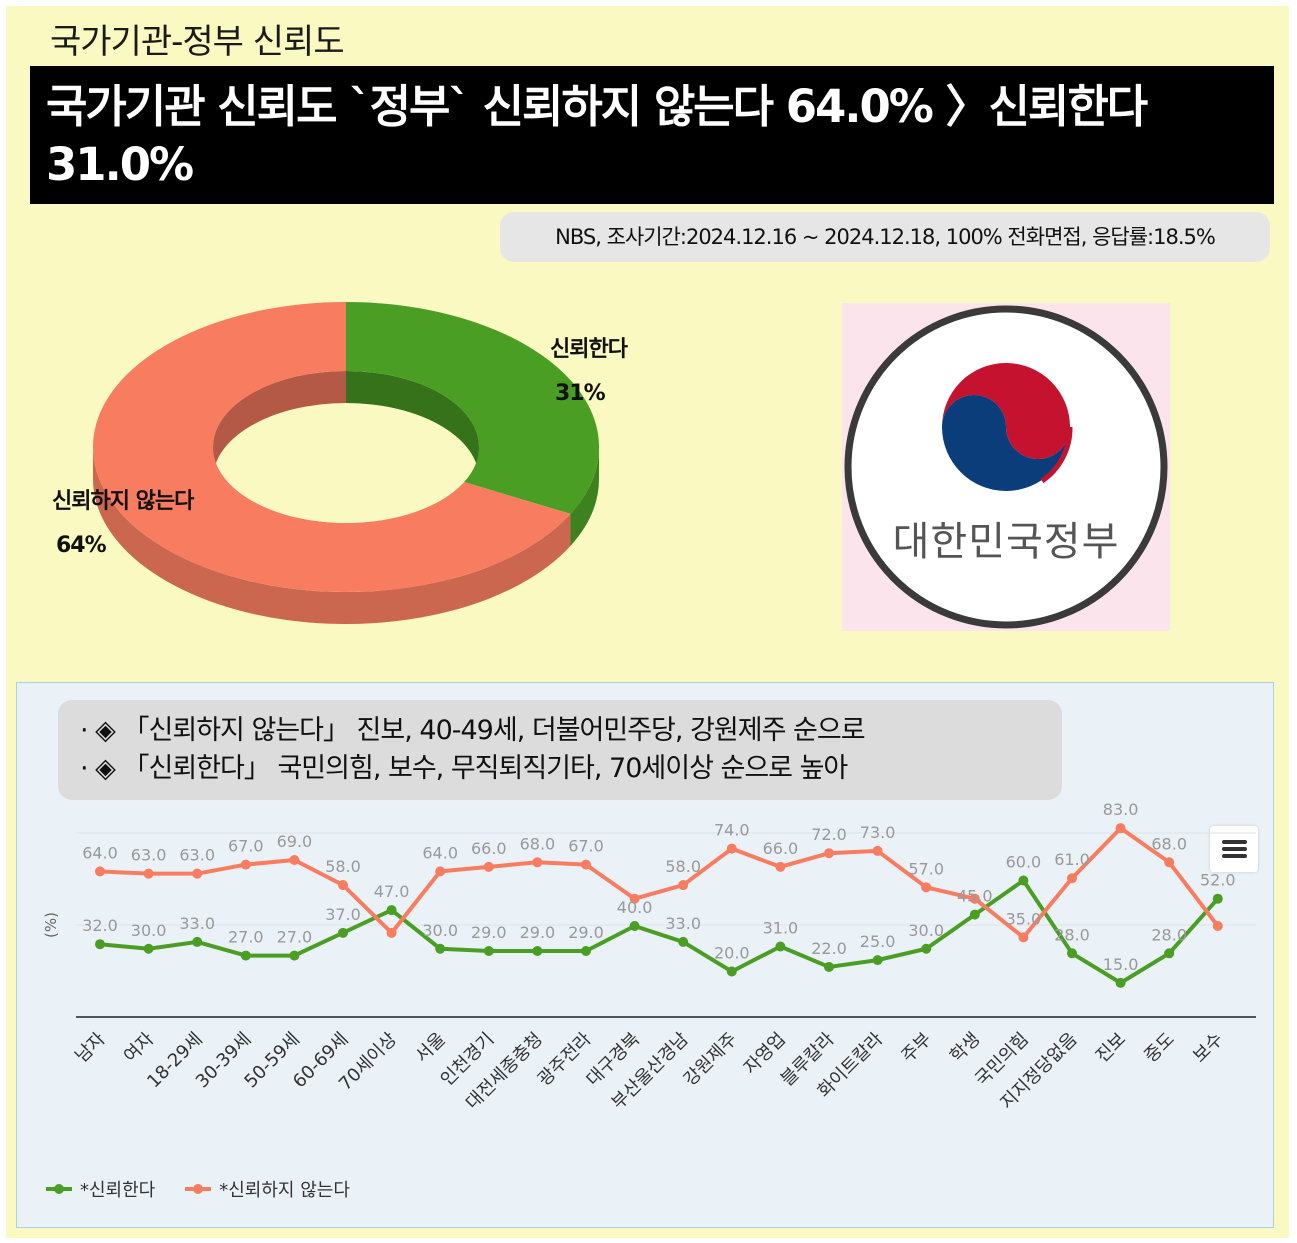  What do you see at coordinates (1006, 542) in the screenshot?
I see `logo-text: 대한민국정부` at bounding box center [1006, 542].